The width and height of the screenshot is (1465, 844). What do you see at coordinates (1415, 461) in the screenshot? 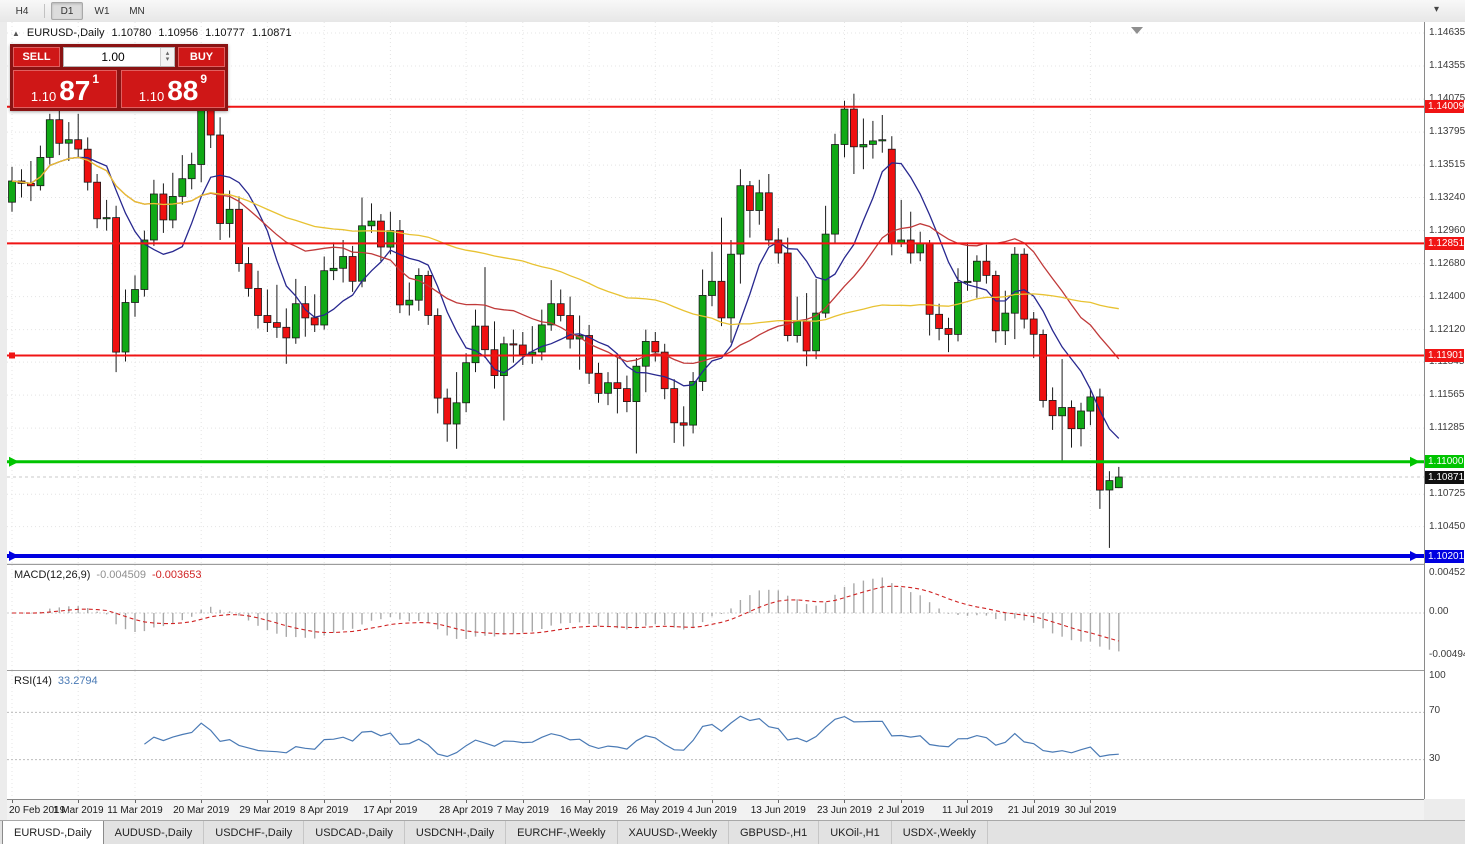
I see `hline-right-arrow` at bounding box center [1415, 461].